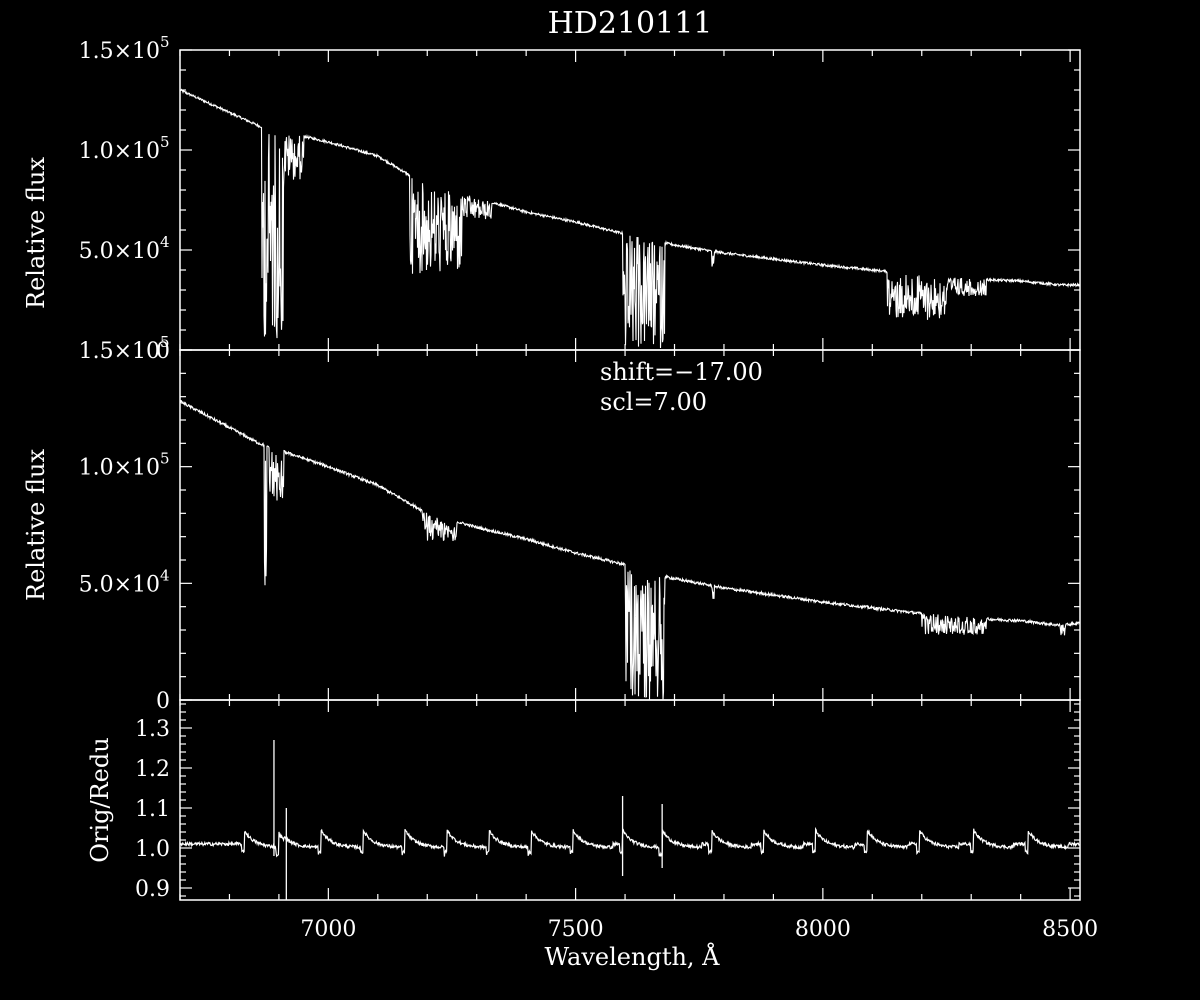  Describe the element at coordinates (823, 929) in the screenshot. I see `x-tick-label: 8000` at that location.